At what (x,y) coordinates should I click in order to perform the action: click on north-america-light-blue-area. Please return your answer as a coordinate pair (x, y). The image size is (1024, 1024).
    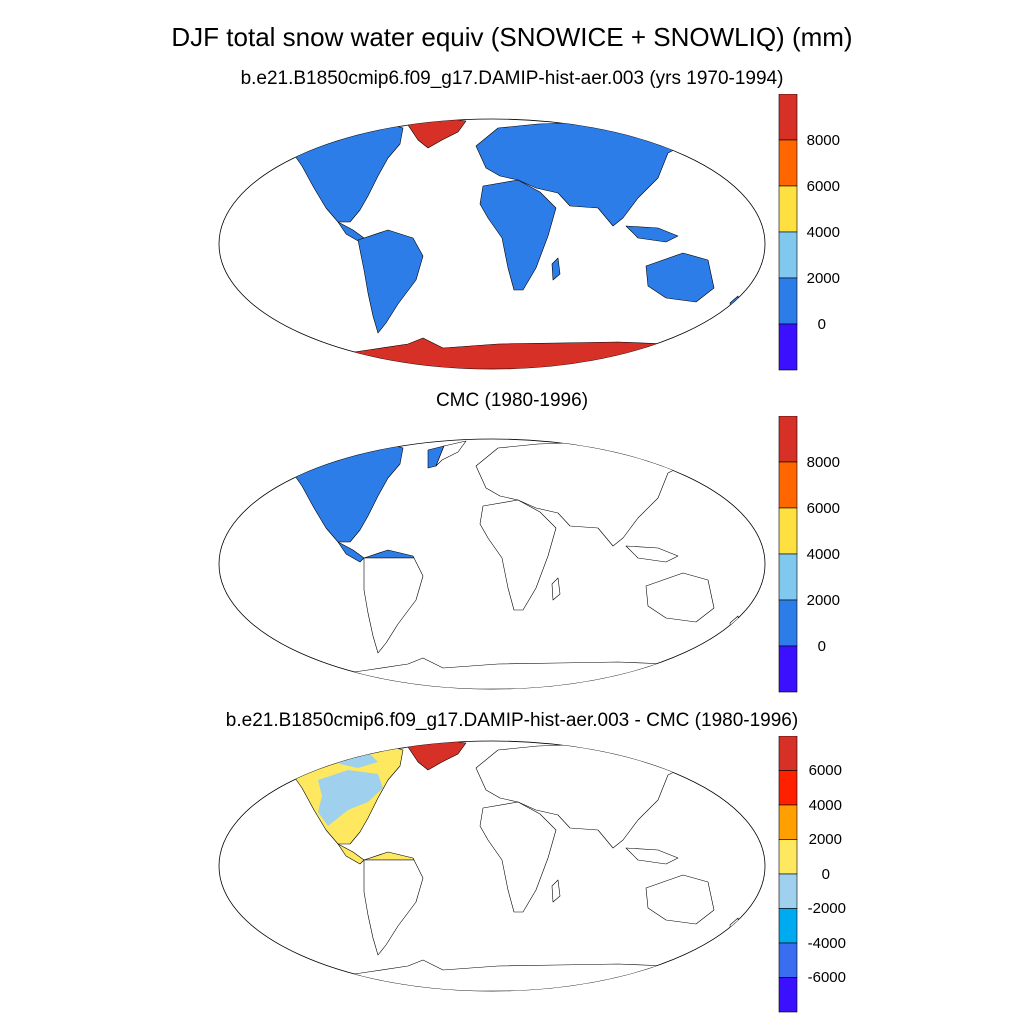
    Looking at the image, I should click on (350, 798).